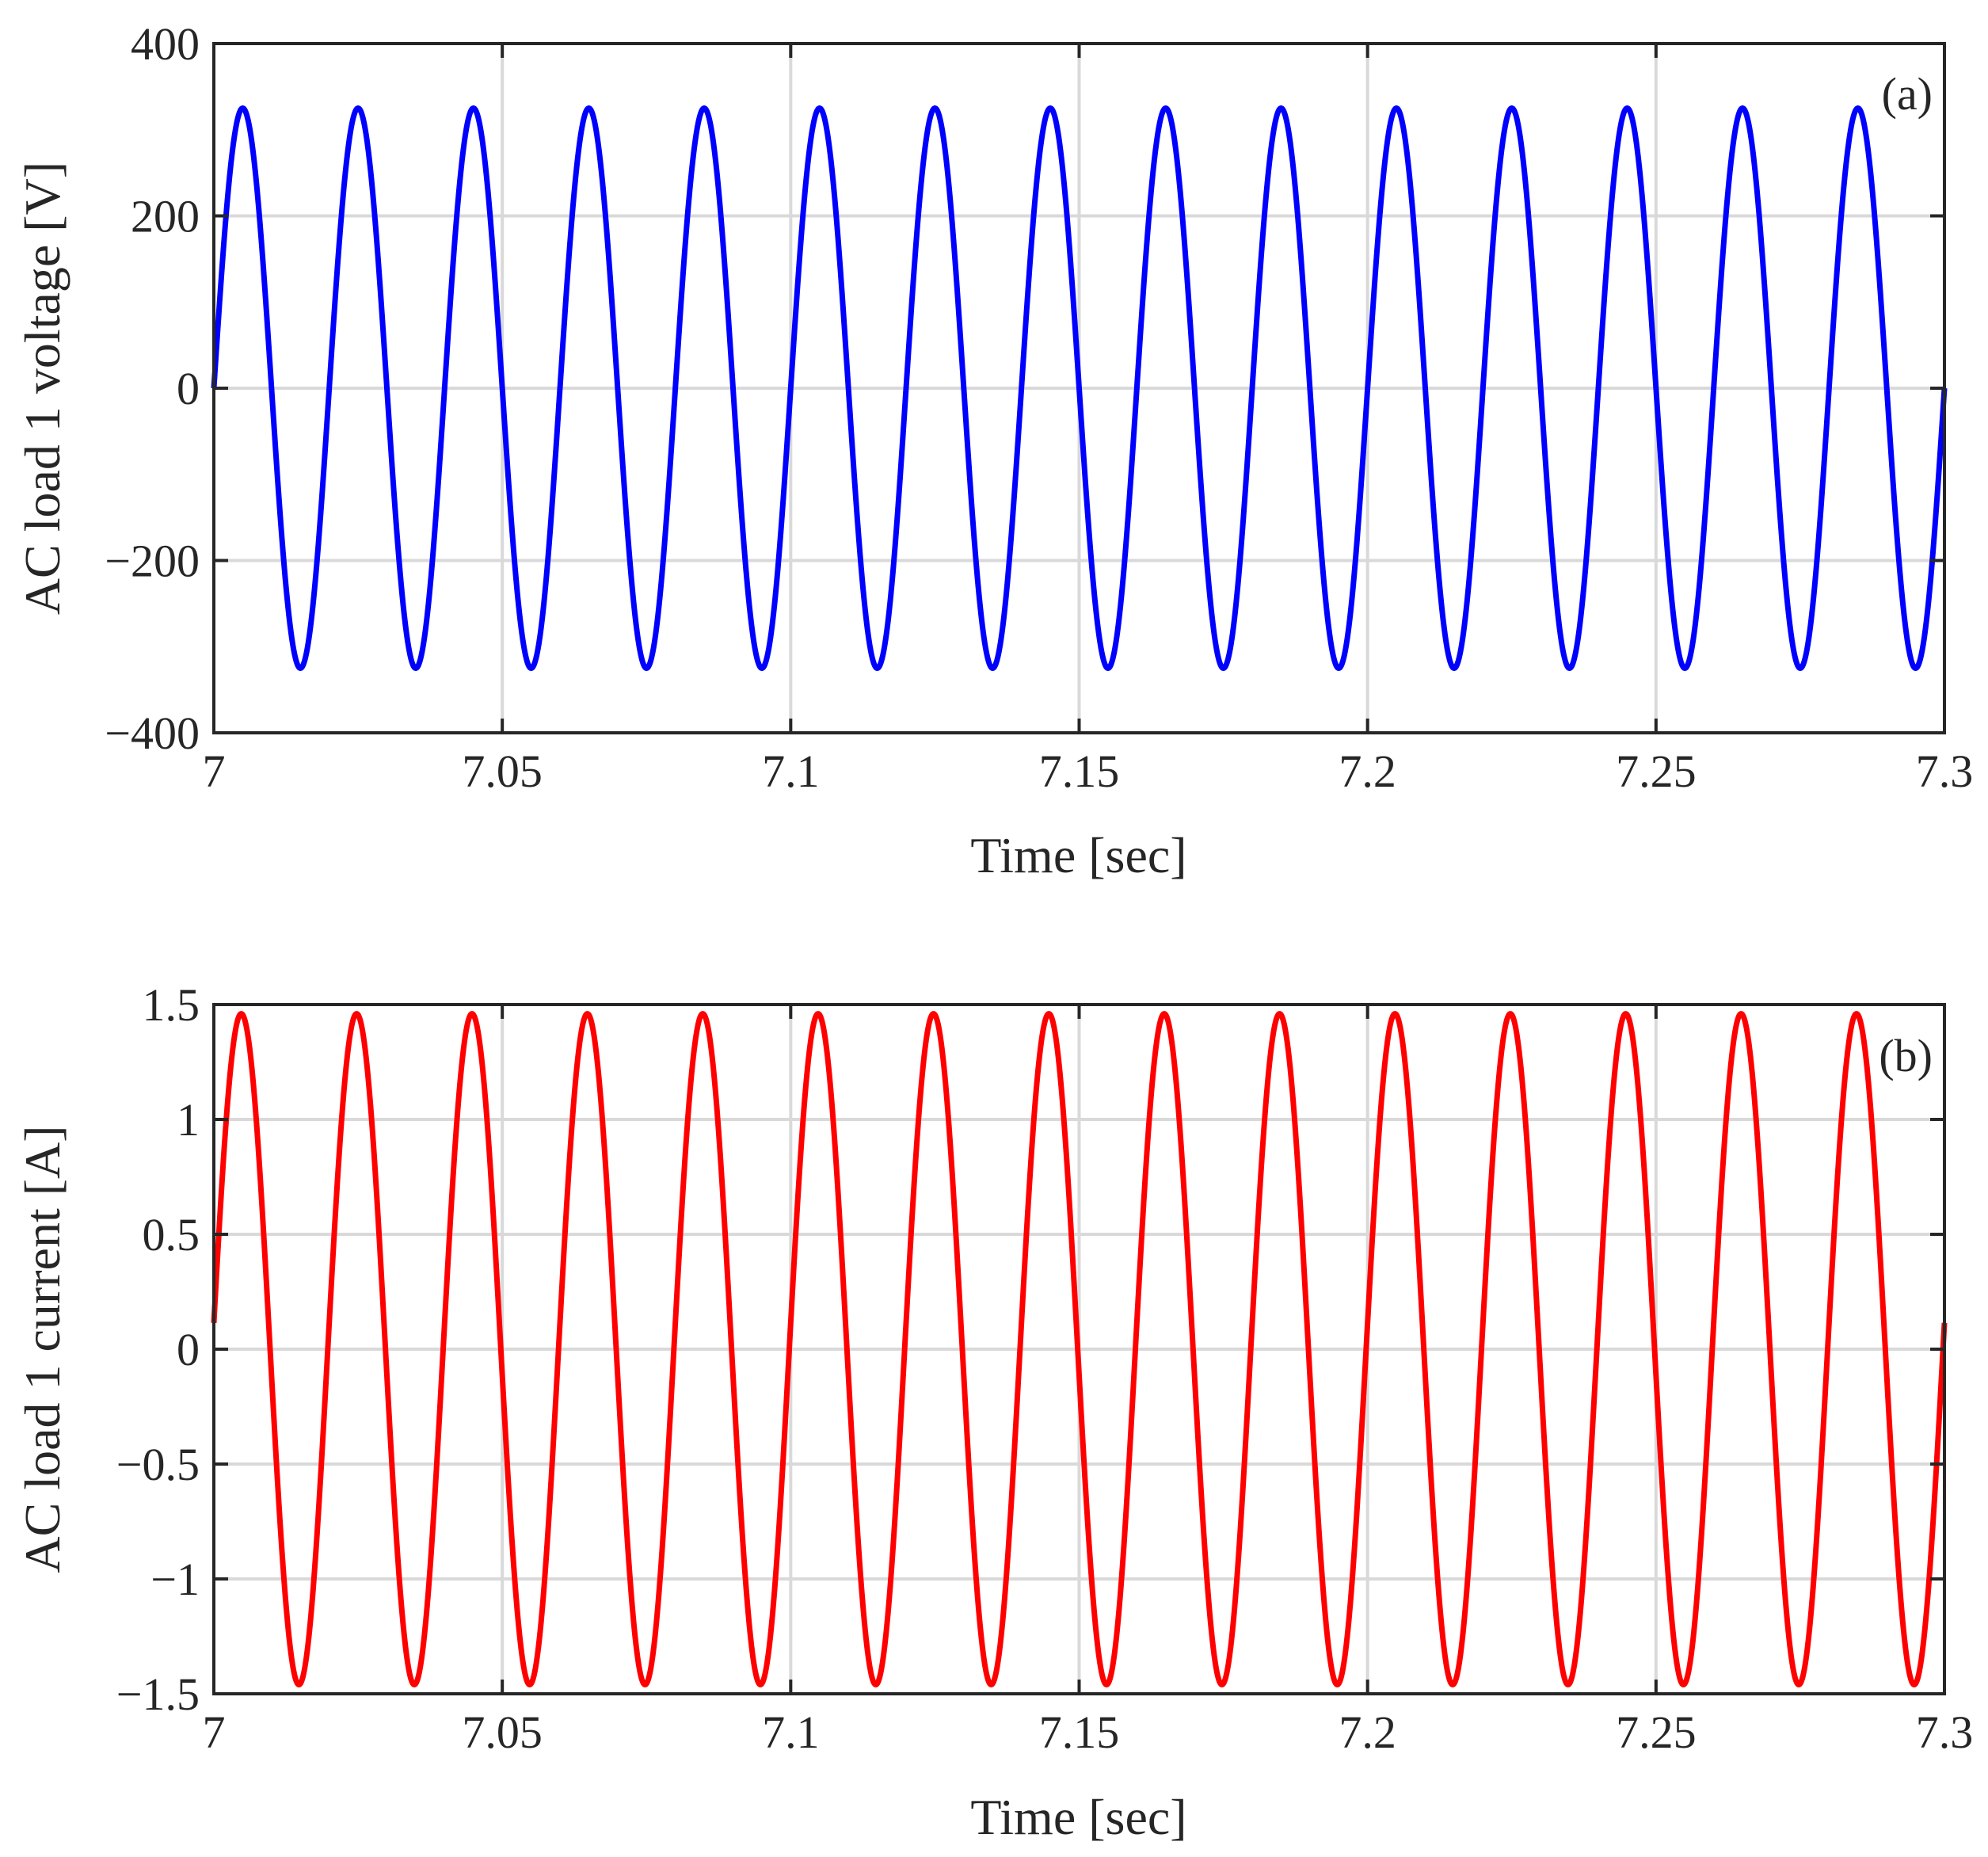 Image resolution: width=1988 pixels, height=1857 pixels. What do you see at coordinates (1367, 771) in the screenshot?
I see `voltage-x-tick-label: 7.2` at bounding box center [1367, 771].